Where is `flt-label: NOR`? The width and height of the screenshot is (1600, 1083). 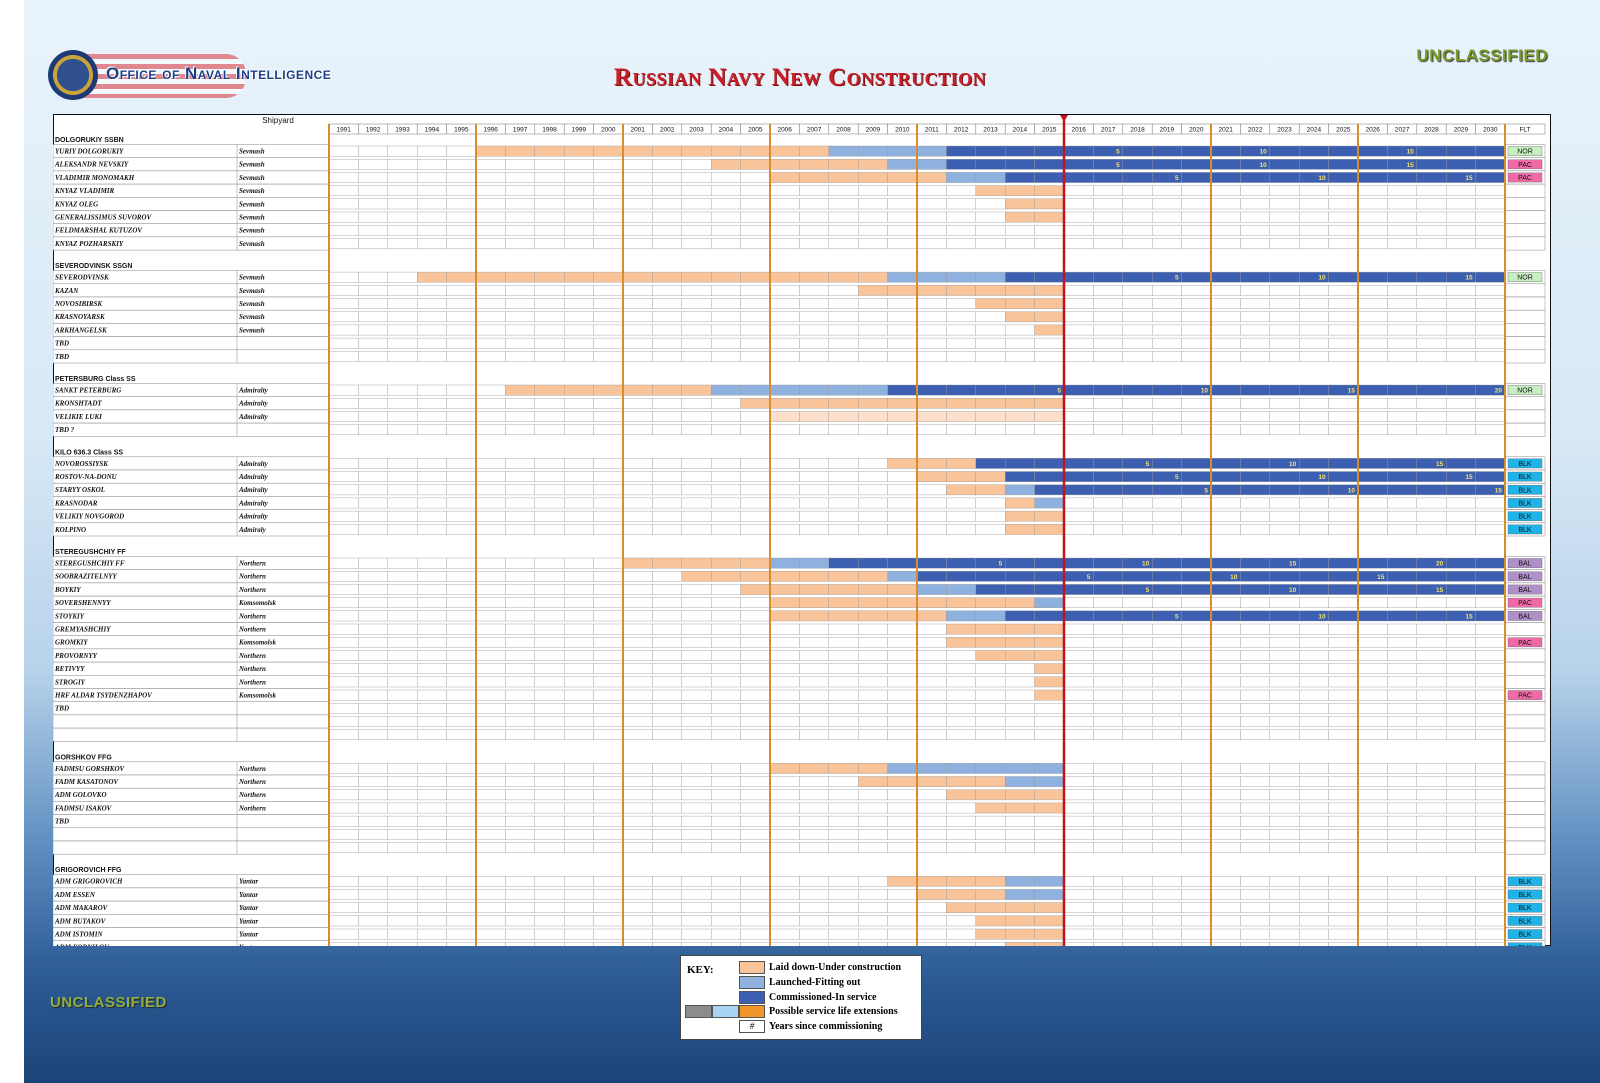
flt-label: NOR is located at coordinates (1525, 391).